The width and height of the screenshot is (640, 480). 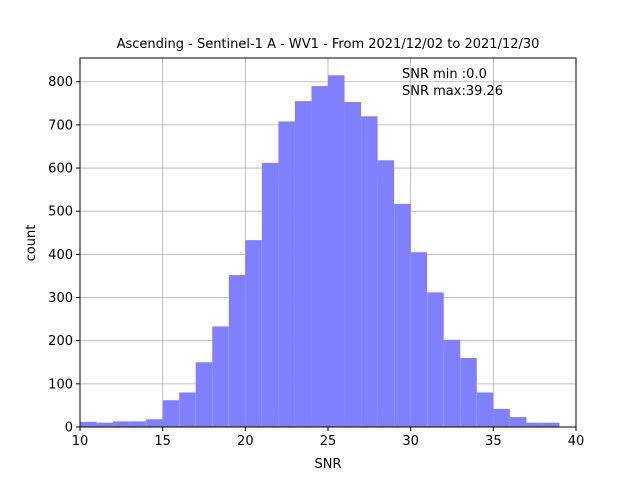 What do you see at coordinates (60, 341) in the screenshot?
I see `y-tick-label: 200` at bounding box center [60, 341].